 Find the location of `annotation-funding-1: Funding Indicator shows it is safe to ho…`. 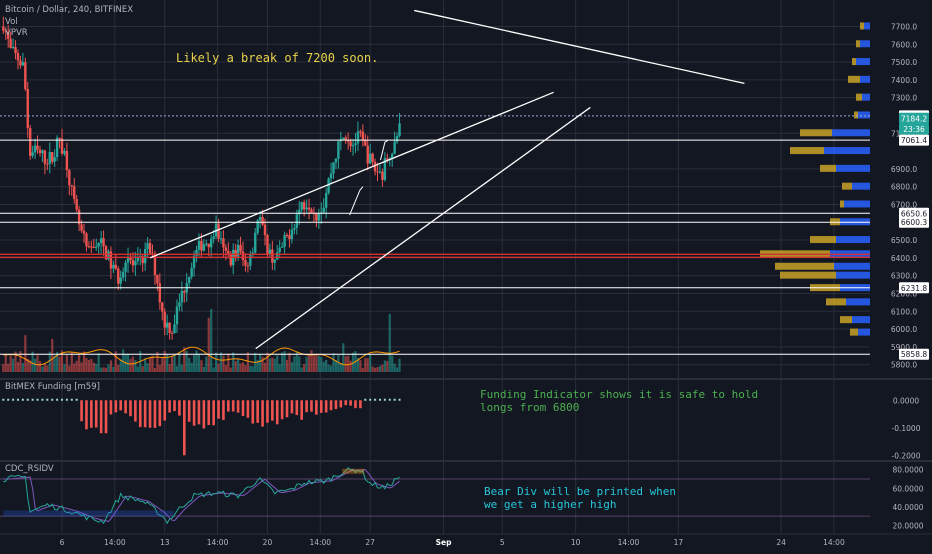

annotation-funding-1: Funding Indicator shows it is safe to ho… is located at coordinates (619, 394).